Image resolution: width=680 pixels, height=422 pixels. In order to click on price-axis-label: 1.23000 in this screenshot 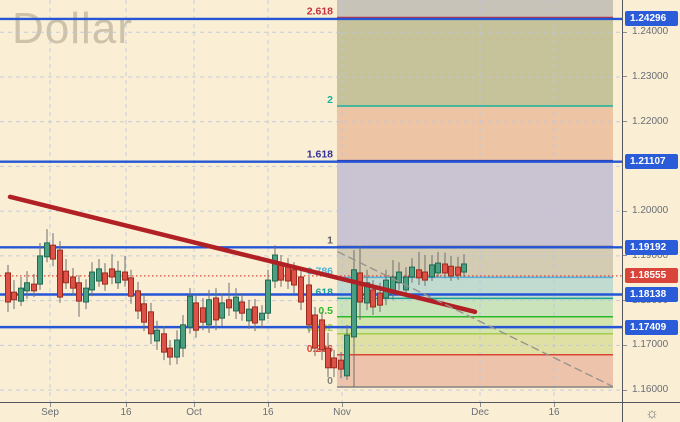, I will do `click(650, 76)`.